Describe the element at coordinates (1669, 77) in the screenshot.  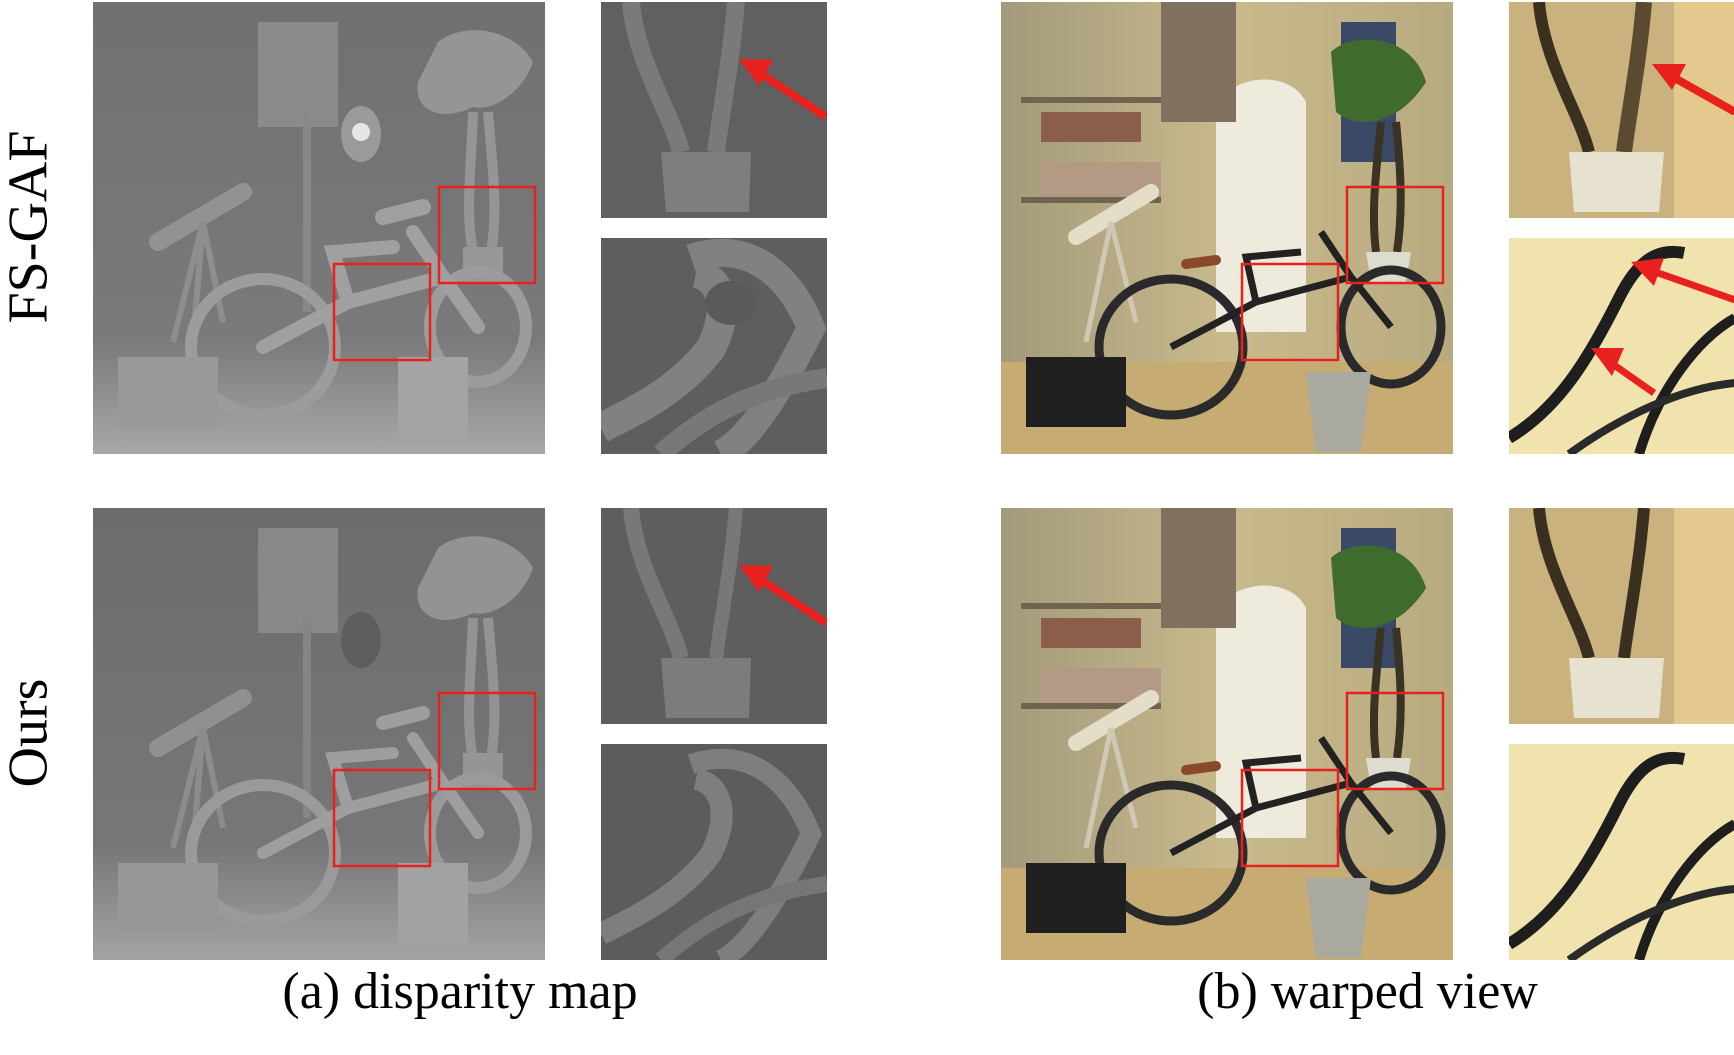
I see `fsgaf-warped-arrow-head` at that location.